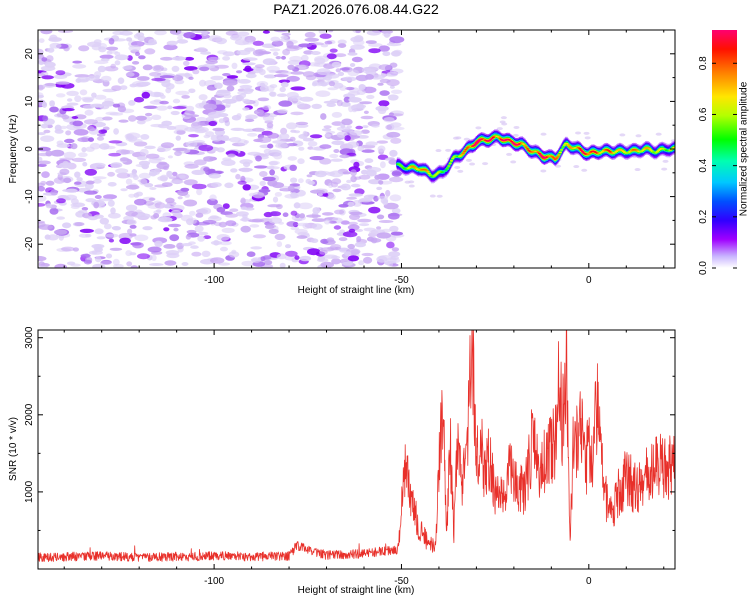  I want to click on x-tick-label: -50, so click(401, 280).